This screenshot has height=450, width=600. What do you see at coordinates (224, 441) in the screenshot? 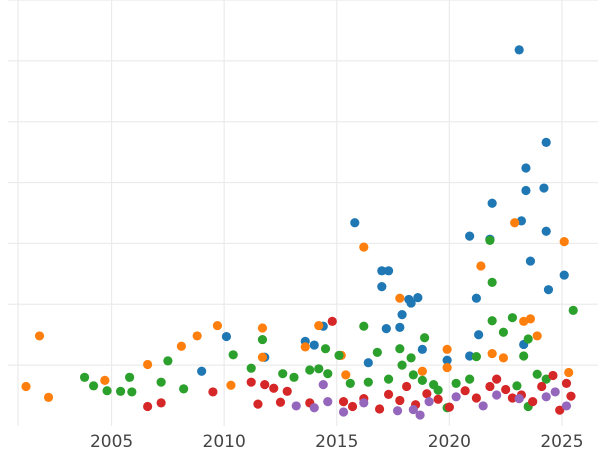
I see `x-tick-label: 2010` at bounding box center [224, 441].